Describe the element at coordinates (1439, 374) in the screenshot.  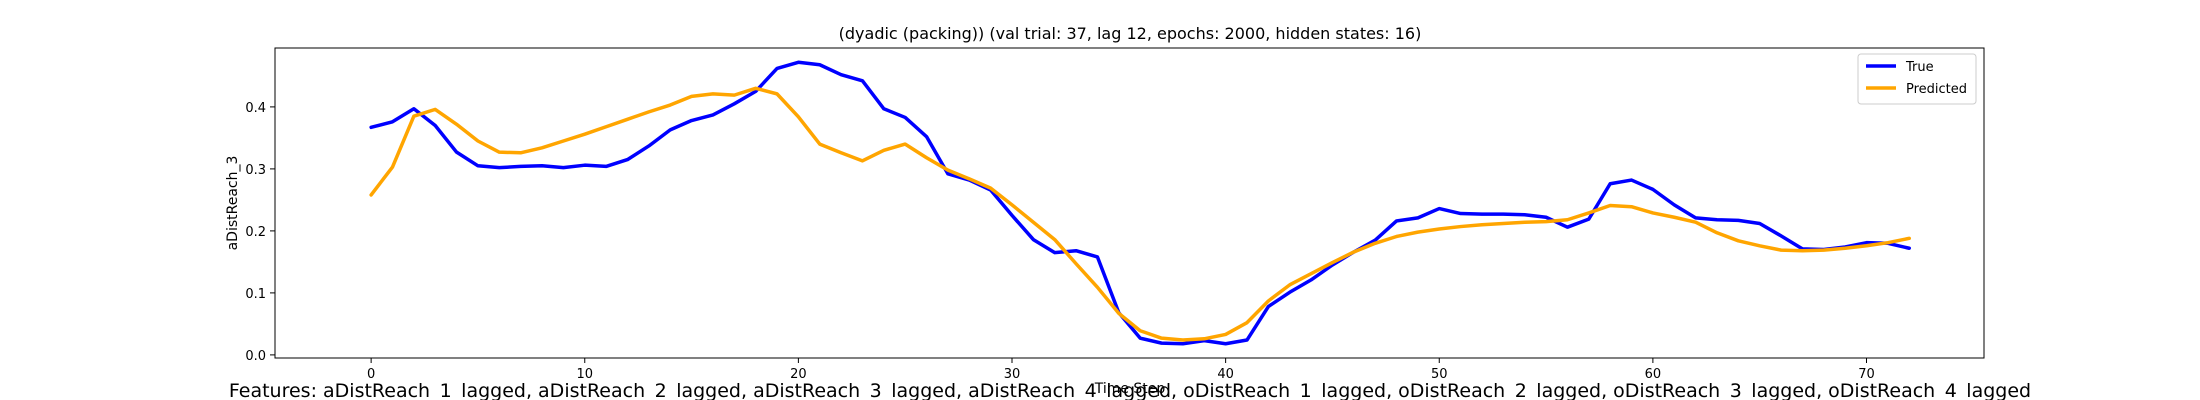
I see `x-tick-label: 50` at that location.